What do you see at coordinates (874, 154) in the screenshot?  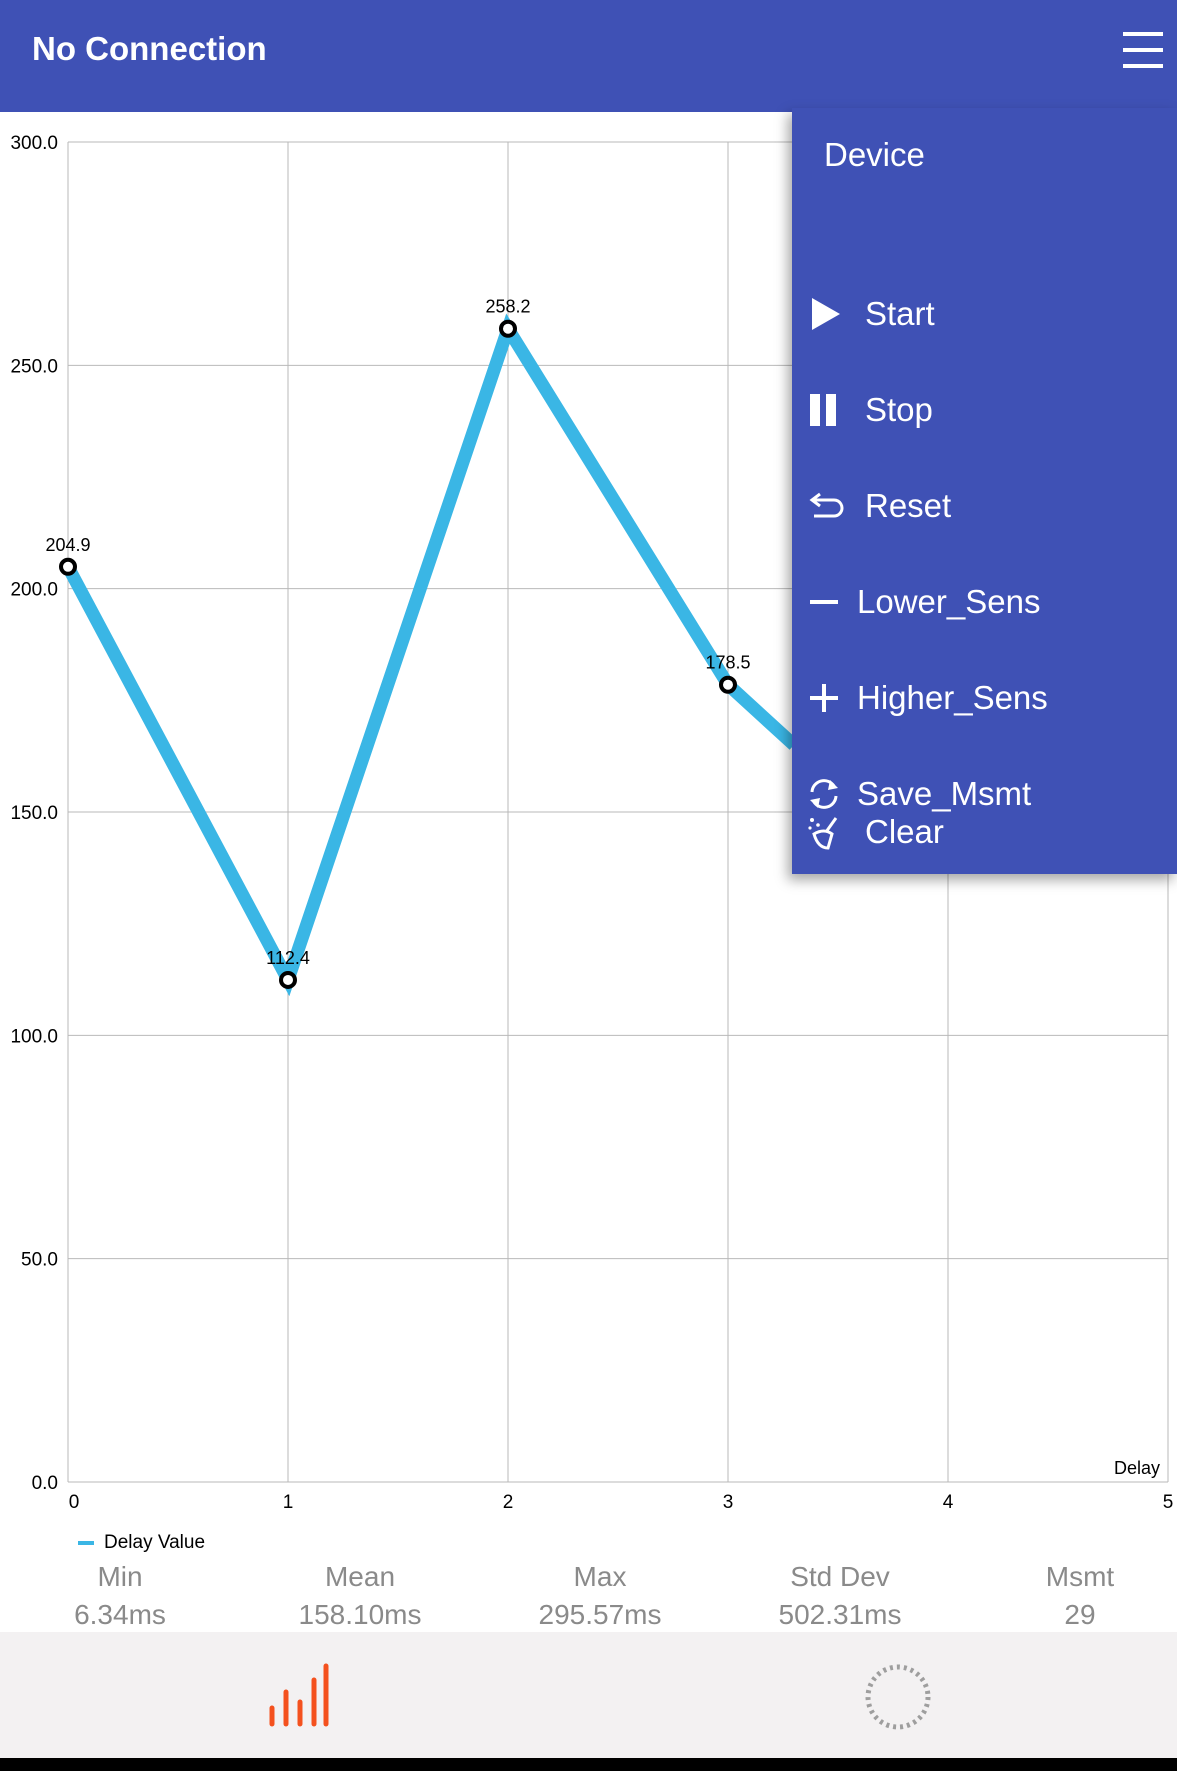 I see `menu-header: Device` at bounding box center [874, 154].